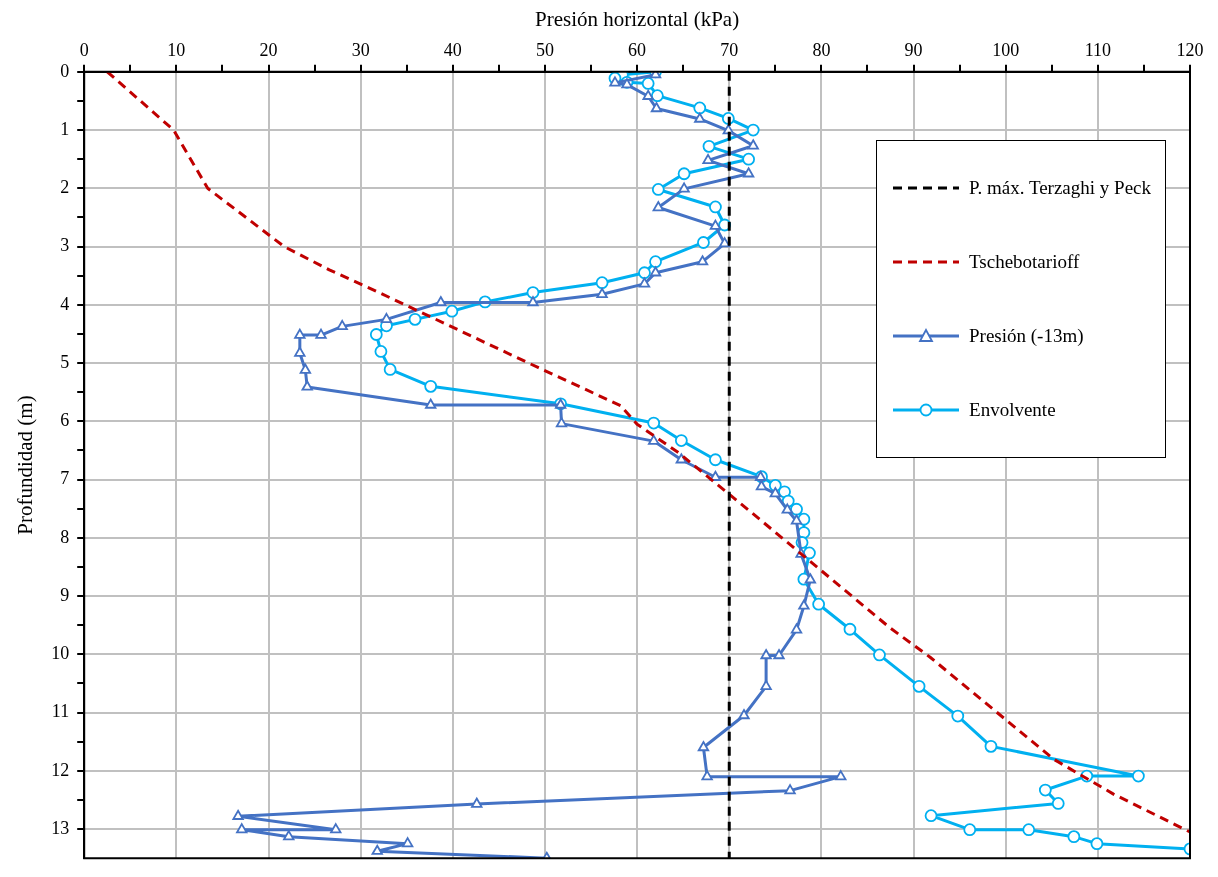  Describe the element at coordinates (25, 465) in the screenshot. I see `y-axis-title: Profundidad (m)` at that location.